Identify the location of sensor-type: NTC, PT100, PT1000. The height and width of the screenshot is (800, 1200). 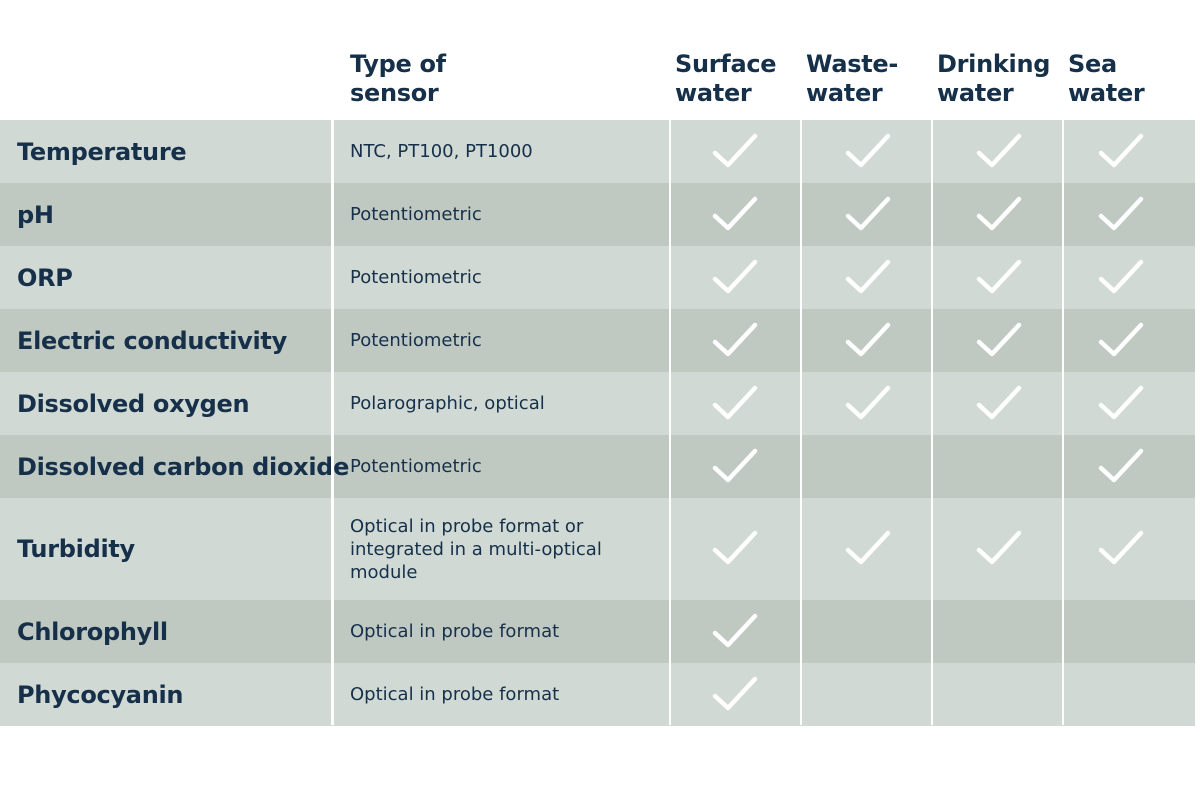
(441, 151).